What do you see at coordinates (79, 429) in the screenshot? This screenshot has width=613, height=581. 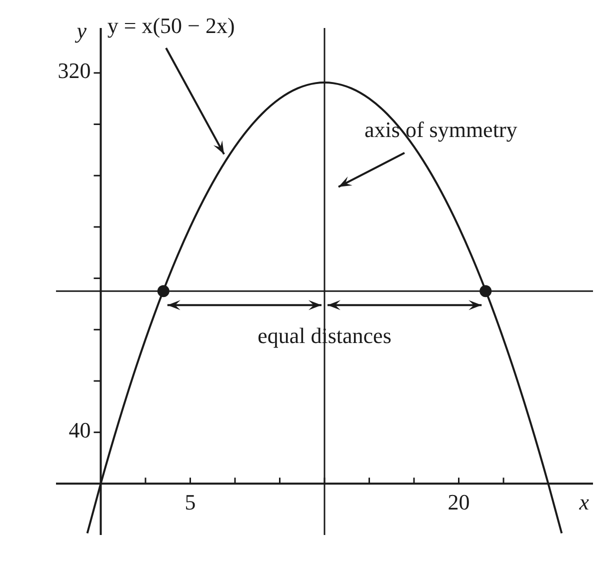 I see `y-tick-label: 40` at bounding box center [79, 429].